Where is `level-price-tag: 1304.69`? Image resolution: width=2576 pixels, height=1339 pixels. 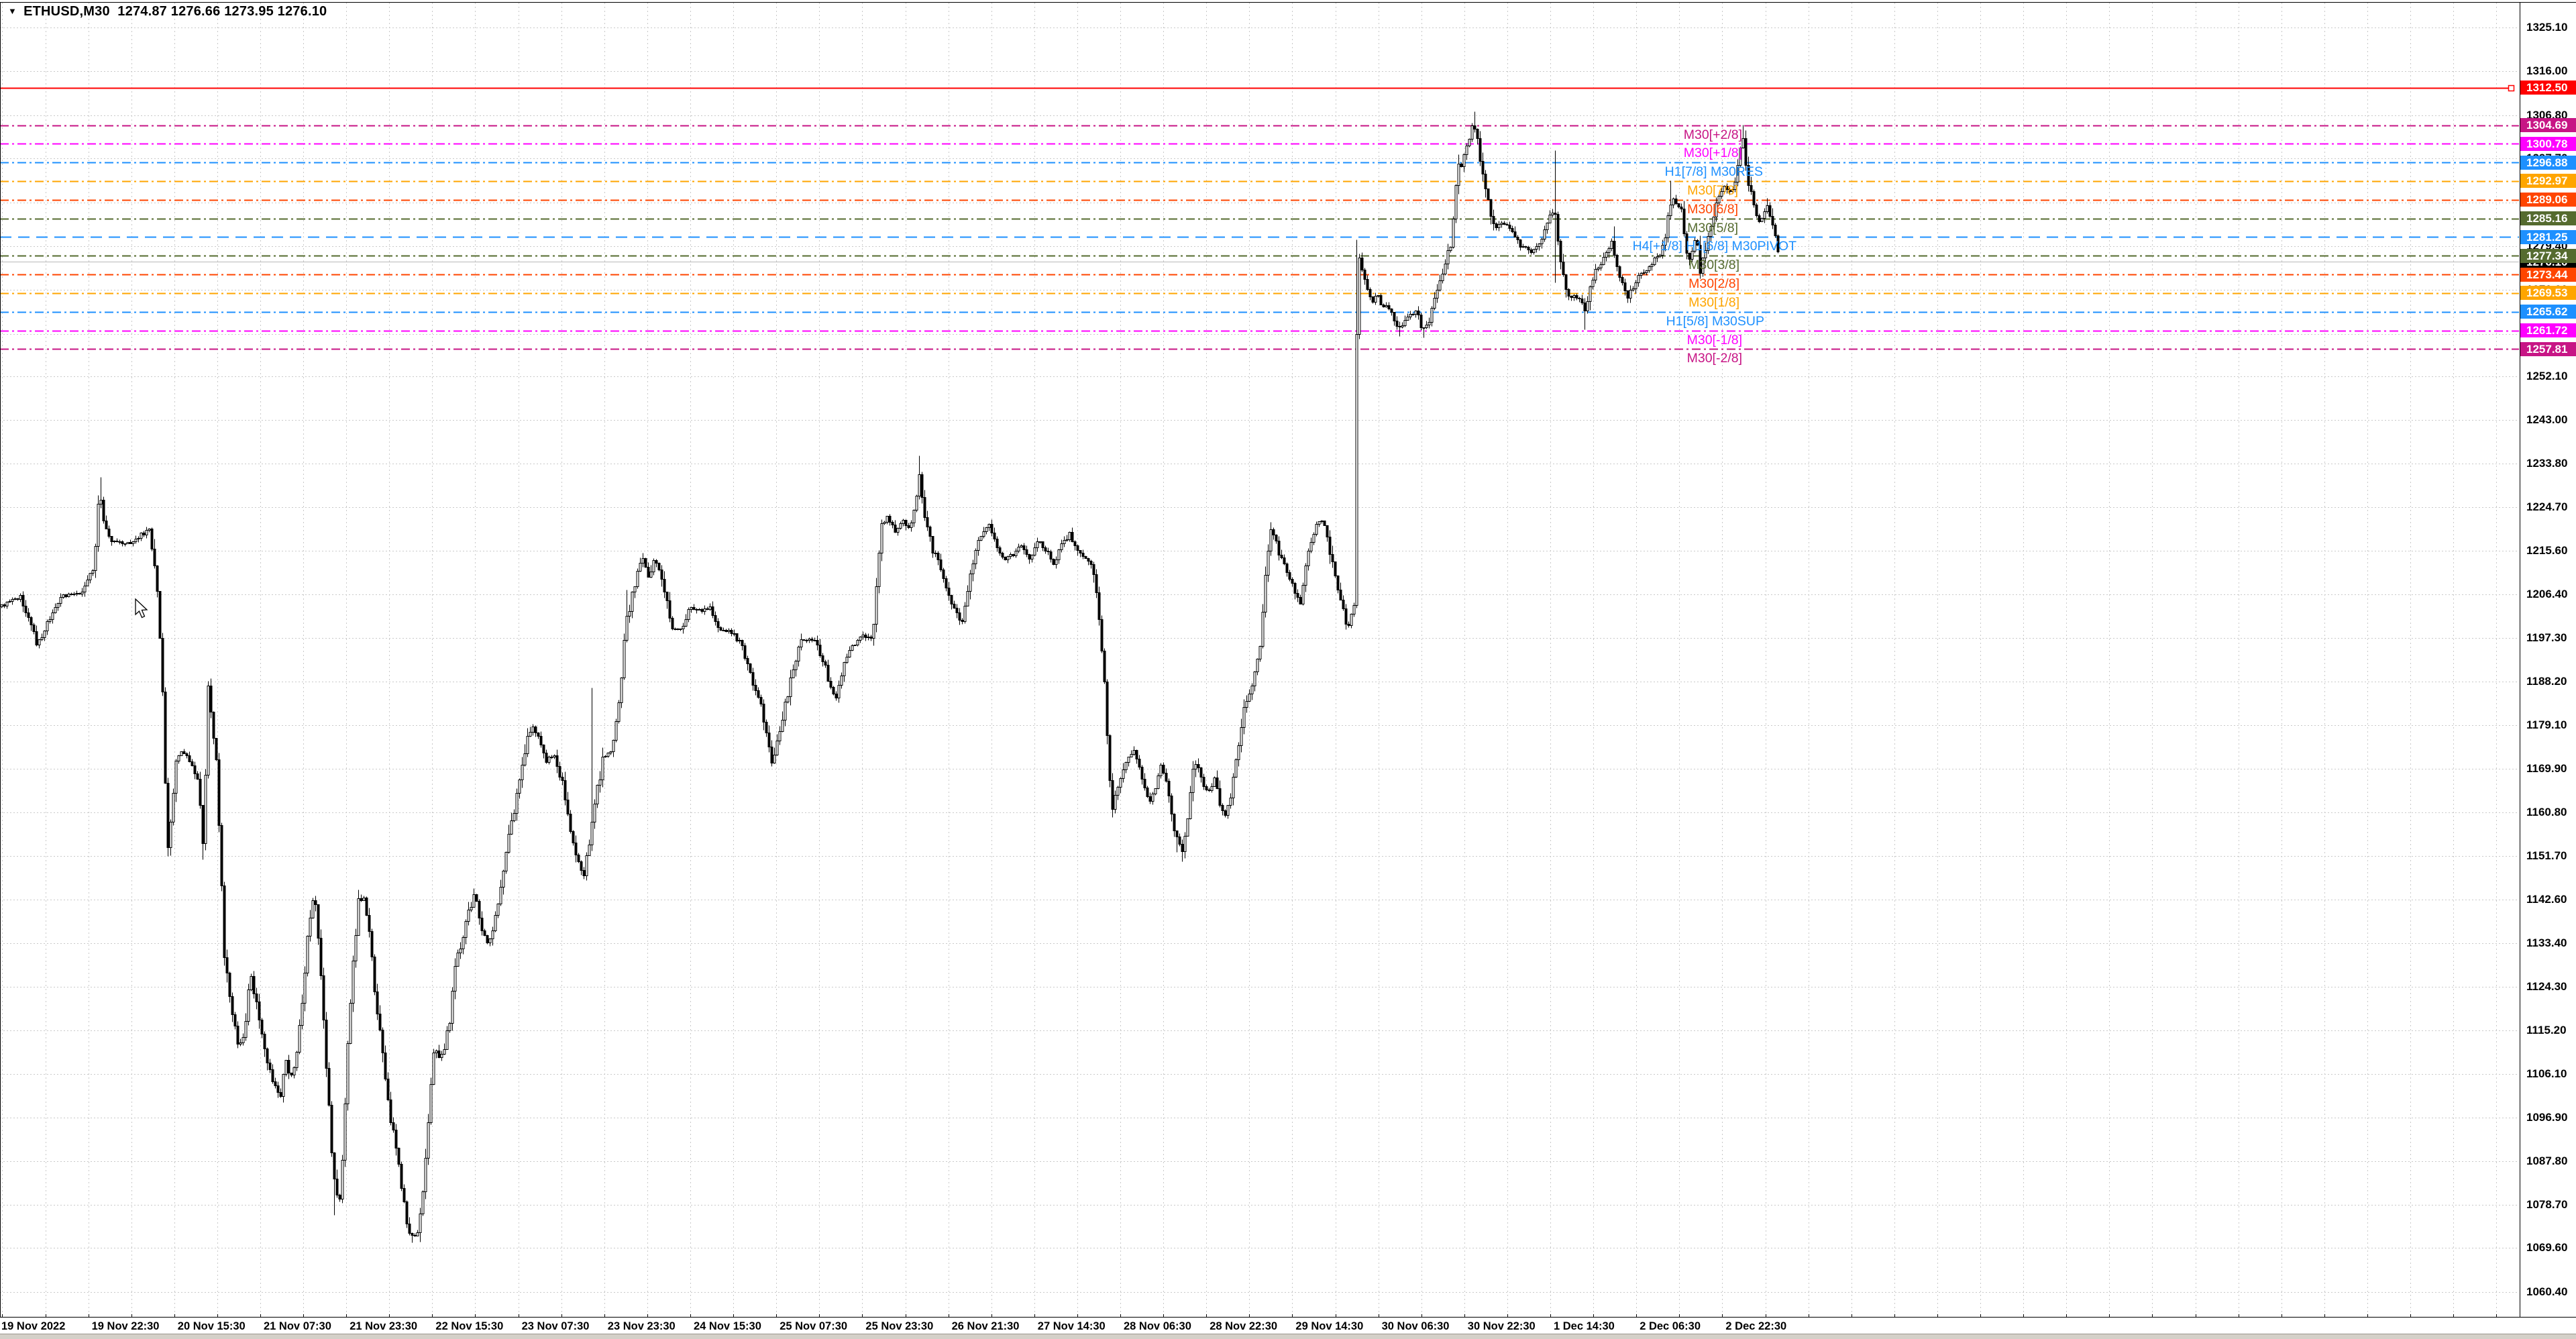 level-price-tag: 1304.69 is located at coordinates (2548, 125).